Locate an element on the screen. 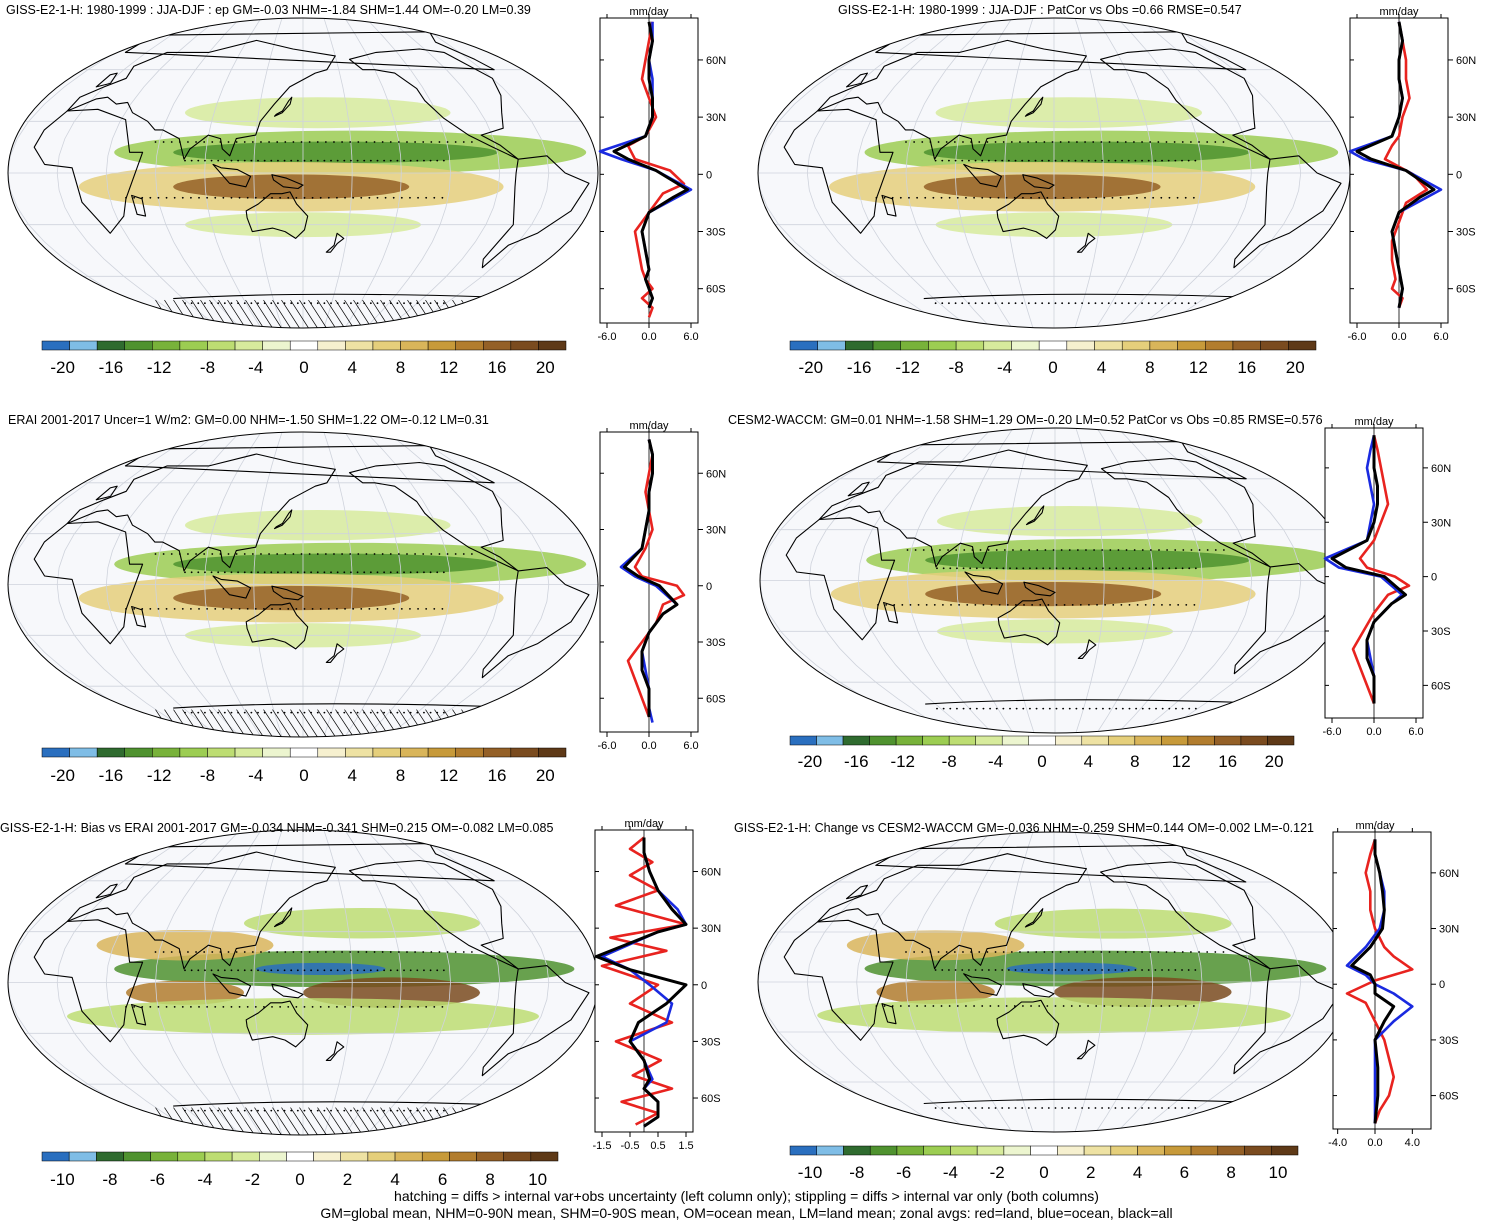 This screenshot has width=1493, height=1221. colorbar-label: -4 is located at coordinates (255, 775).